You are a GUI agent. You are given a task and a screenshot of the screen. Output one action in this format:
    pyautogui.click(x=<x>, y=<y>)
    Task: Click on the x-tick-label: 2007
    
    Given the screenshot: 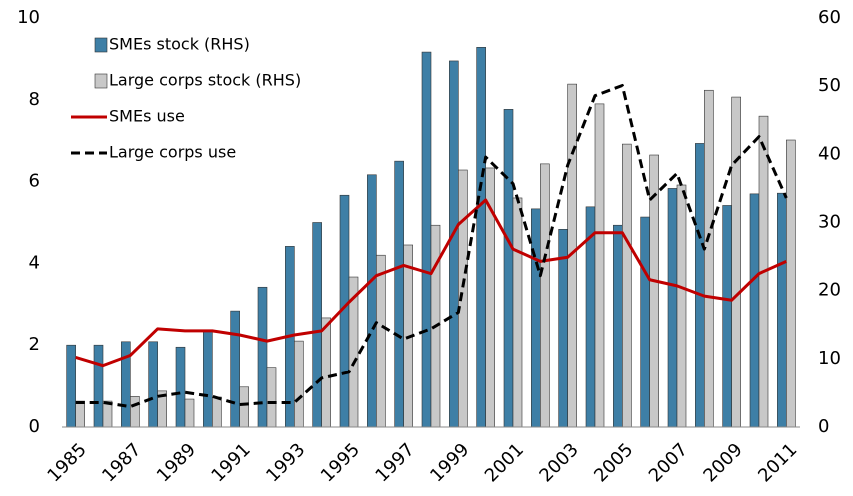 What is the action you would take?
    pyautogui.click(x=668, y=462)
    